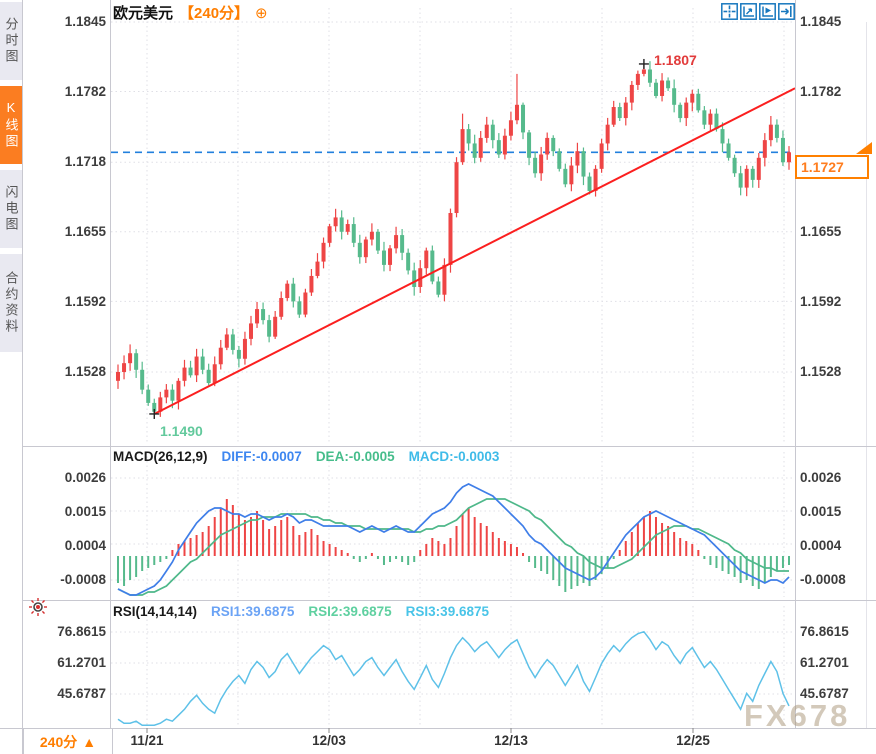  I want to click on sidebar-item-label: 分时图, so click(11, 41).